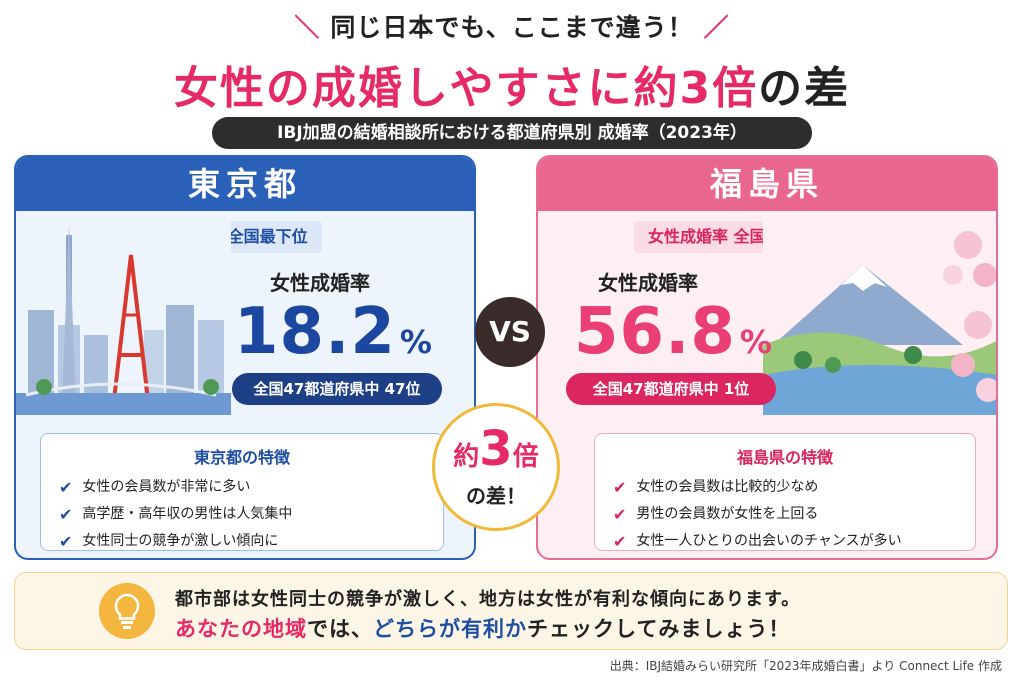 This screenshot has width=1024, height=683. I want to click on tokyo-rank-pill: 全国47都道府県中 47位, so click(337, 389).